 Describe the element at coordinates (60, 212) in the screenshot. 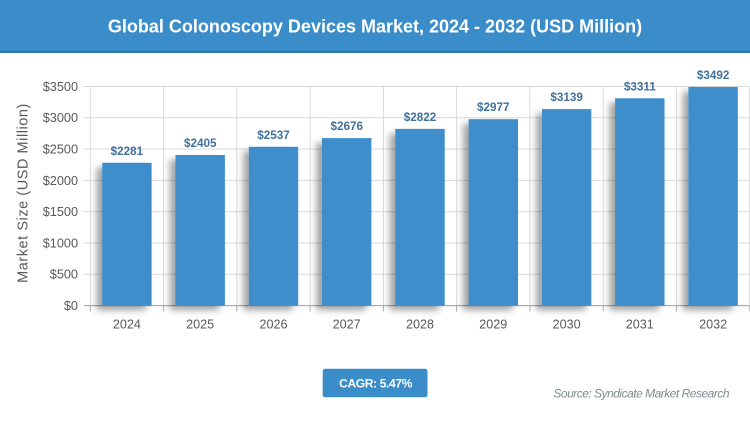

I see `svg-text: $1500` at that location.